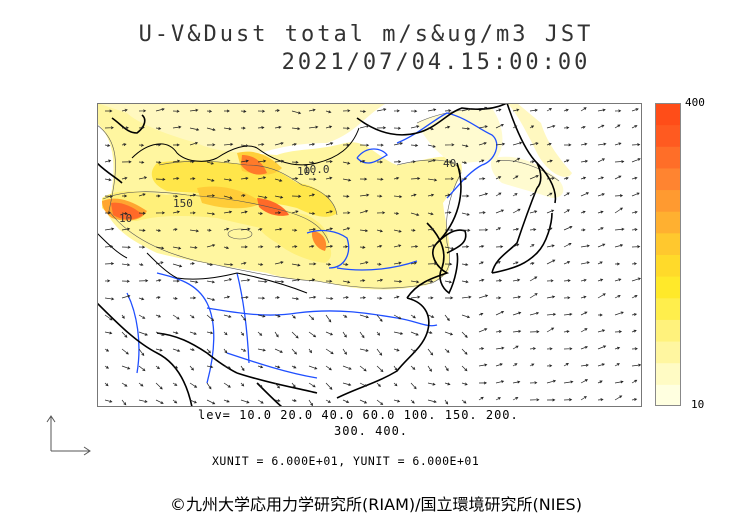 Image resolution: width=752 pixels, height=532 pixels. What do you see at coordinates (436, 62) in the screenshot?
I see `map-datetime: 2021/07/04.15:00:00` at bounding box center [436, 62].